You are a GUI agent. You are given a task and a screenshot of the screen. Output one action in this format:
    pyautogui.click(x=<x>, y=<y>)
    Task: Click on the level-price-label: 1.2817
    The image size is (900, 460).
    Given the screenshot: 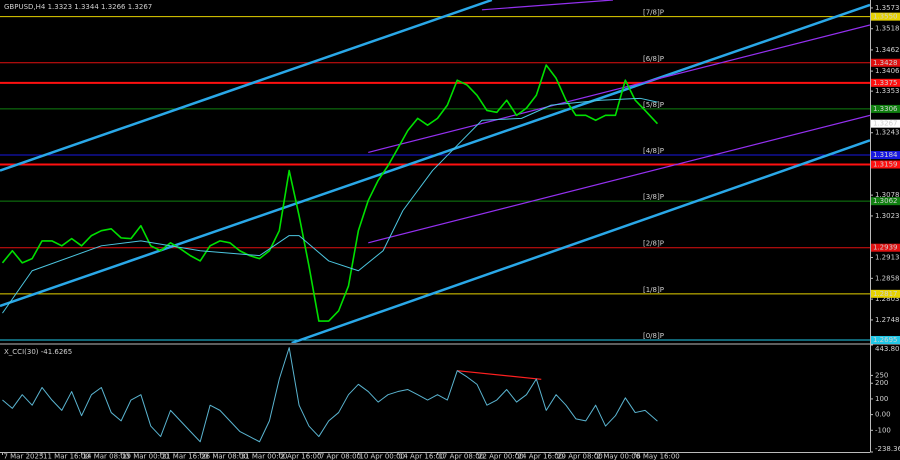 What is the action you would take?
    pyautogui.click(x=885, y=294)
    